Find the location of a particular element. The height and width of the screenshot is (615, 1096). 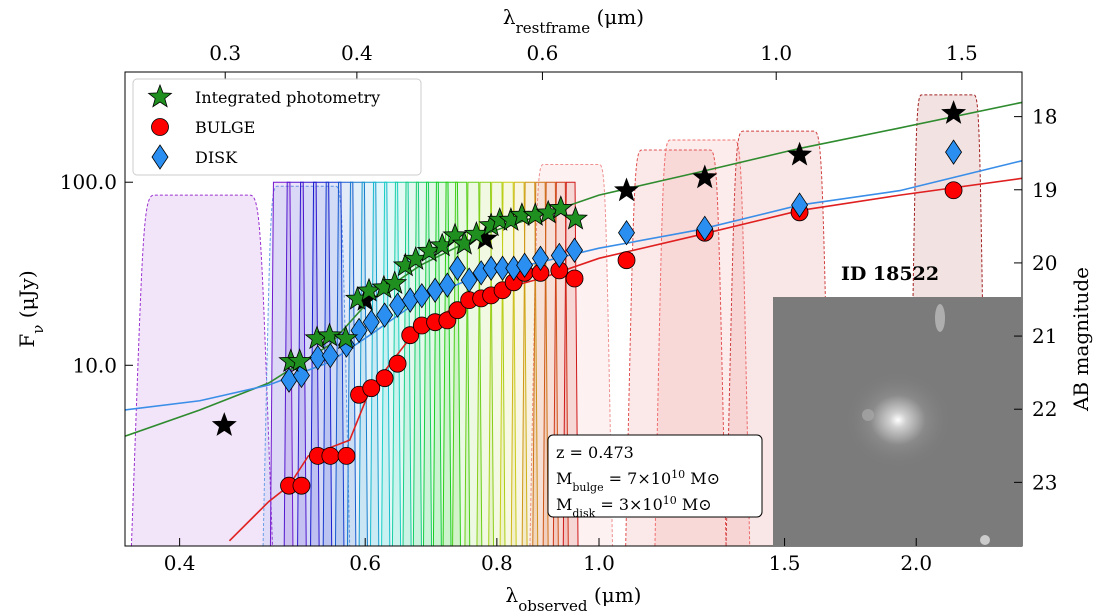

annotation-line: Mbulge = 7×1010 M⊙ is located at coordinates (638, 481).